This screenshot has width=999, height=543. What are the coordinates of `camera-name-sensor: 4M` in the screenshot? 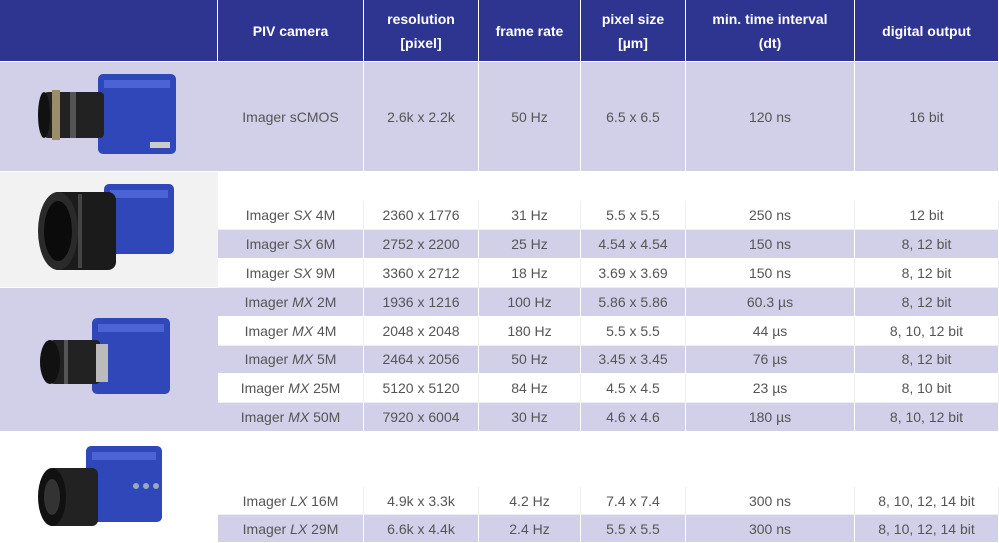 It's located at (326, 330).